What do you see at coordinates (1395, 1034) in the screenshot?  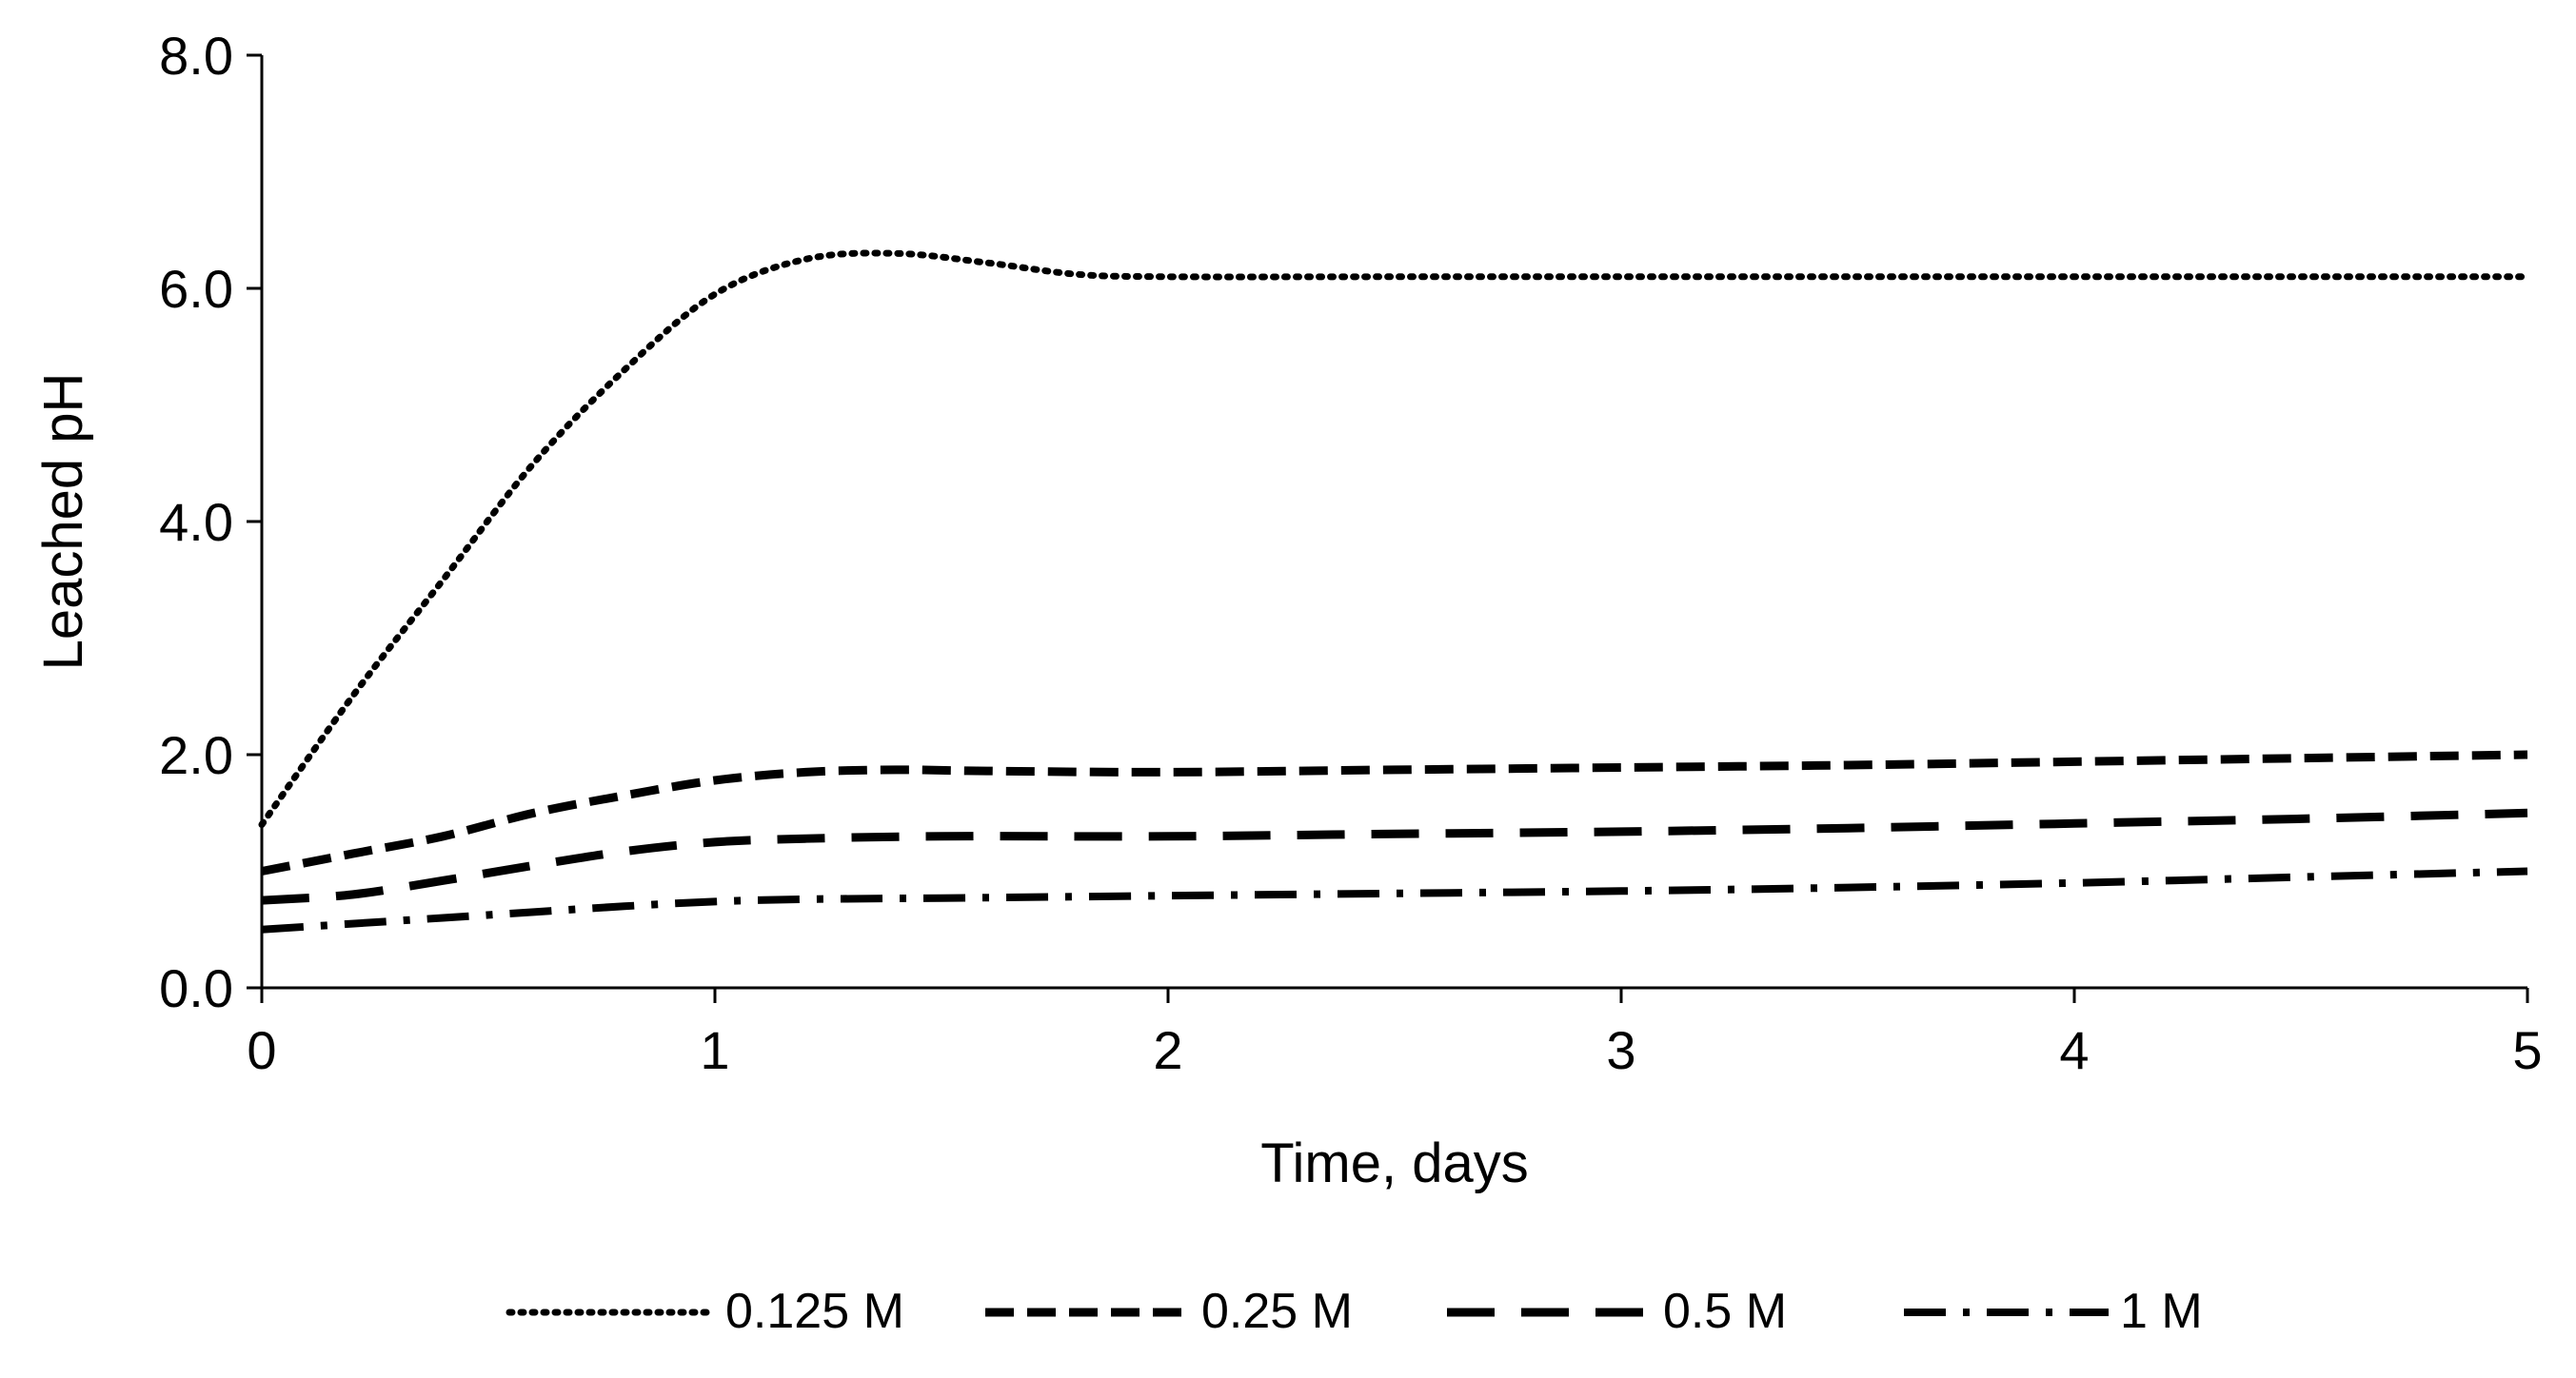 I see `x-ticks: 0 1 2 3 4 5` at bounding box center [1395, 1034].